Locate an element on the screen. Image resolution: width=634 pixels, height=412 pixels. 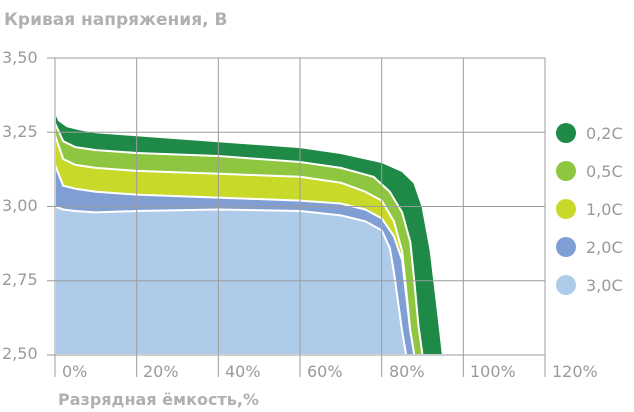
x-tick-label: 0% is located at coordinates (75, 371).